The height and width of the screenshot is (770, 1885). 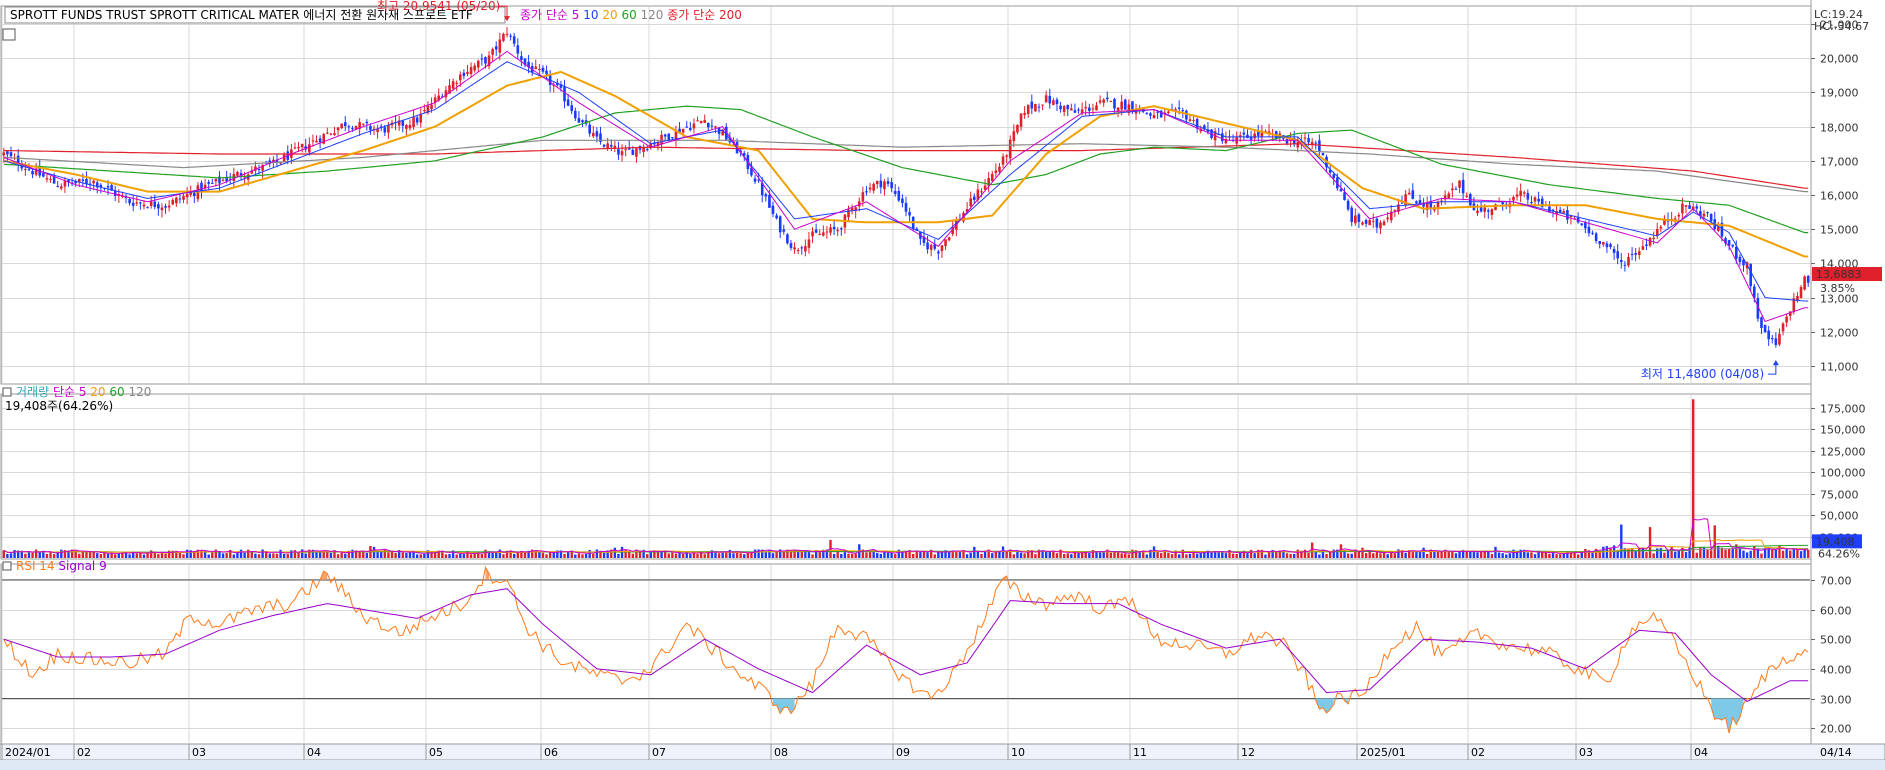 I want to click on xaxis-end-label: 04/14, so click(x=1836, y=752).